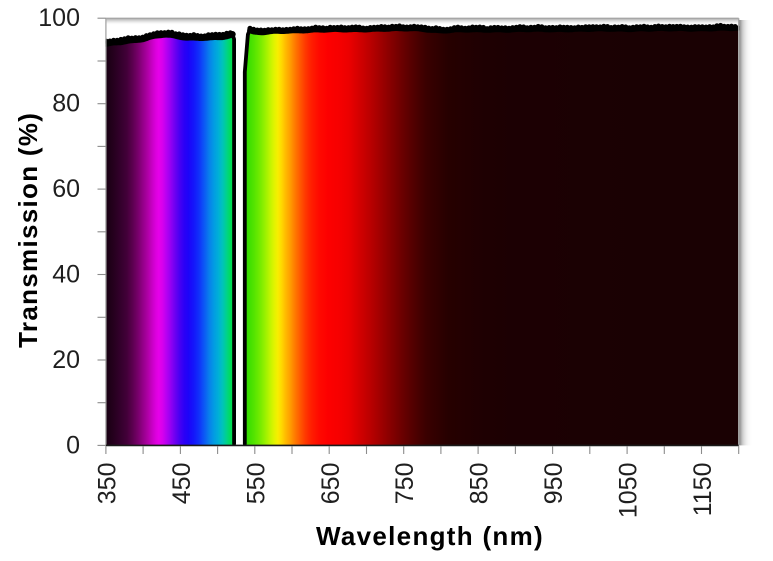 This screenshot has height=561, width=773. What do you see at coordinates (66, 360) in the screenshot?
I see `svg-text: 20` at bounding box center [66, 360].